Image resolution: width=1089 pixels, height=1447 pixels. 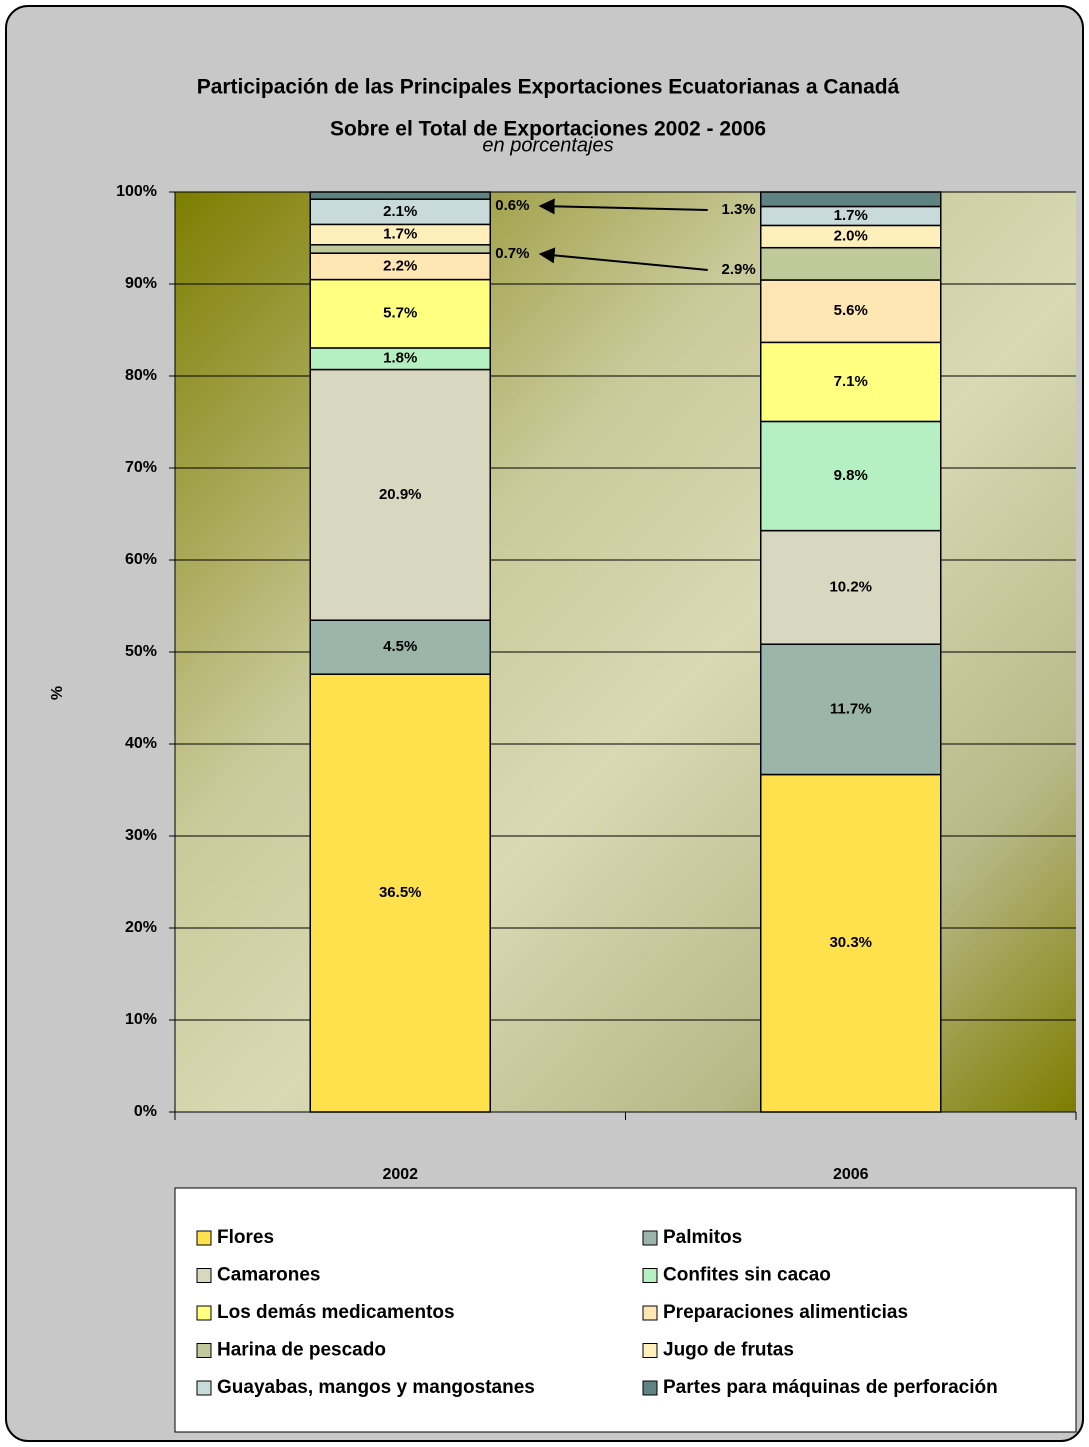 What do you see at coordinates (512, 253) in the screenshot?
I see `data-label: 0.7%` at bounding box center [512, 253].